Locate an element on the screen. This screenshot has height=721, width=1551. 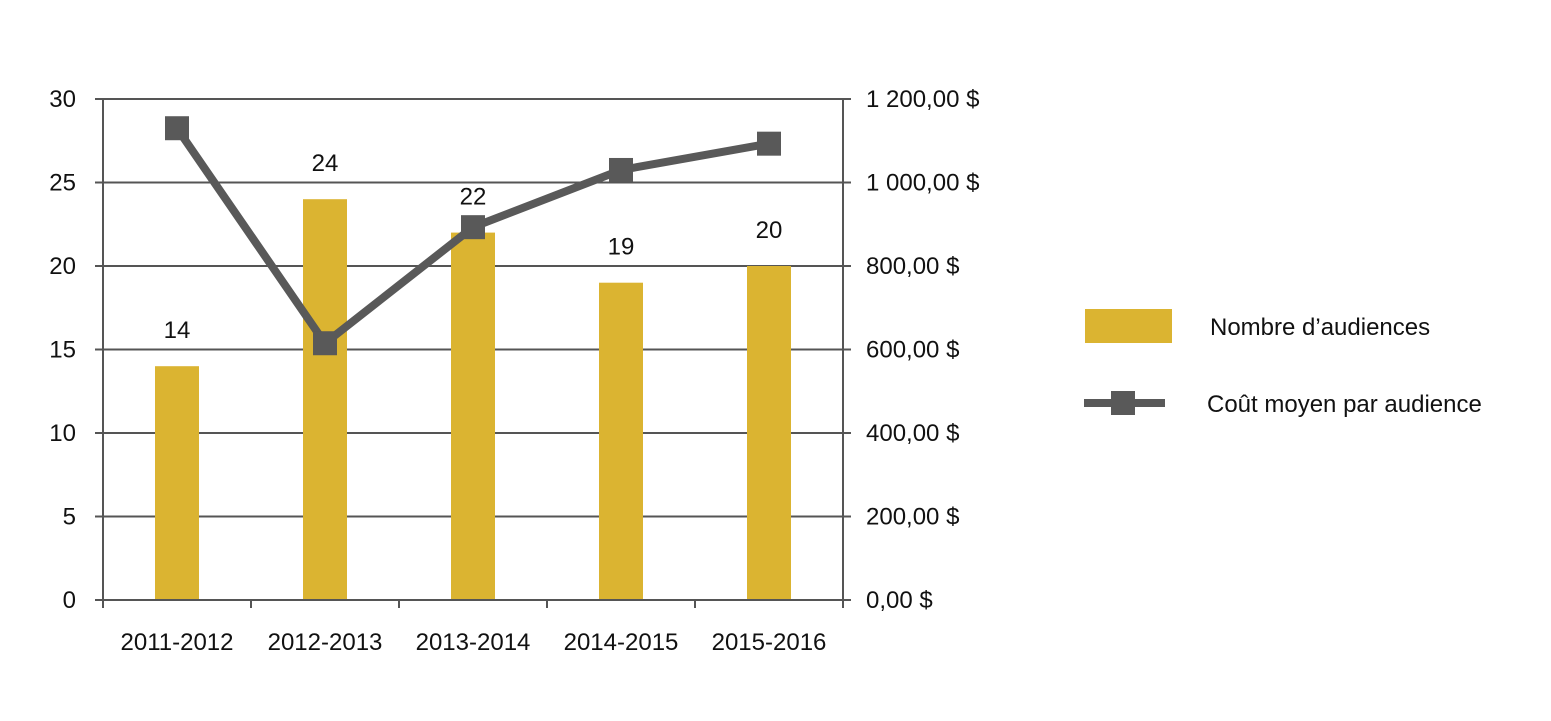
cost-marker-2014-2015 is located at coordinates (621, 169).